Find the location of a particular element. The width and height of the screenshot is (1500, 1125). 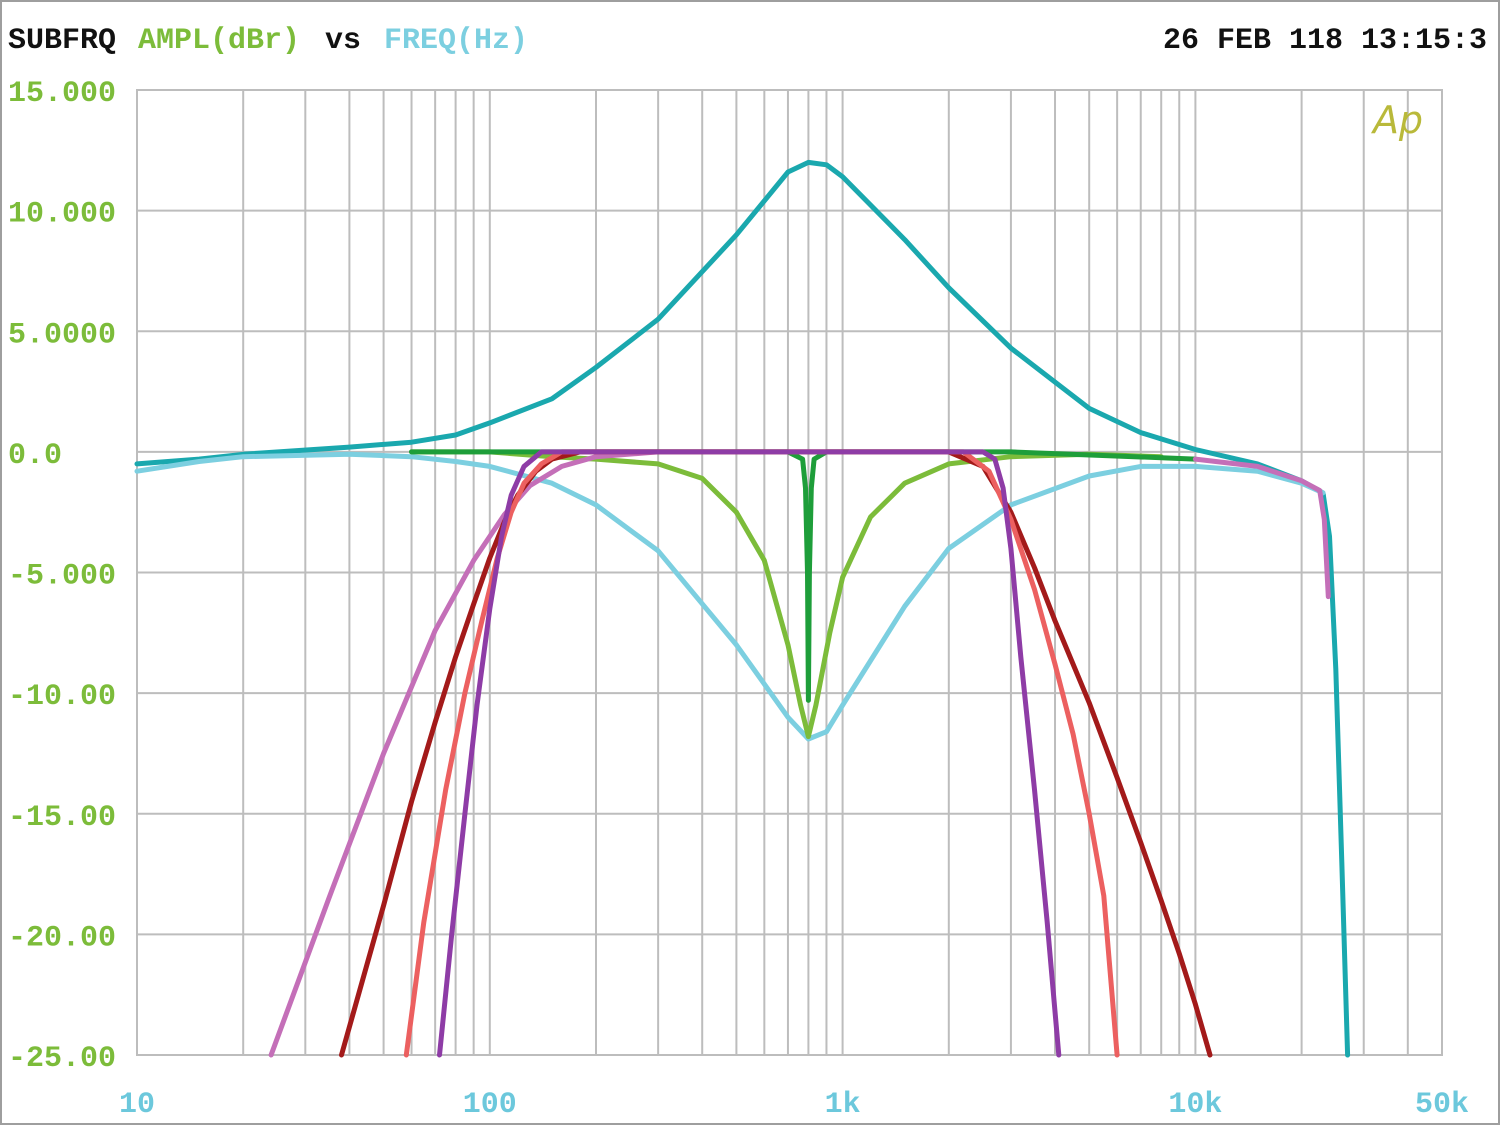

header-timestamp: 26 FEB 118 13:15:3 is located at coordinates (1325, 41).